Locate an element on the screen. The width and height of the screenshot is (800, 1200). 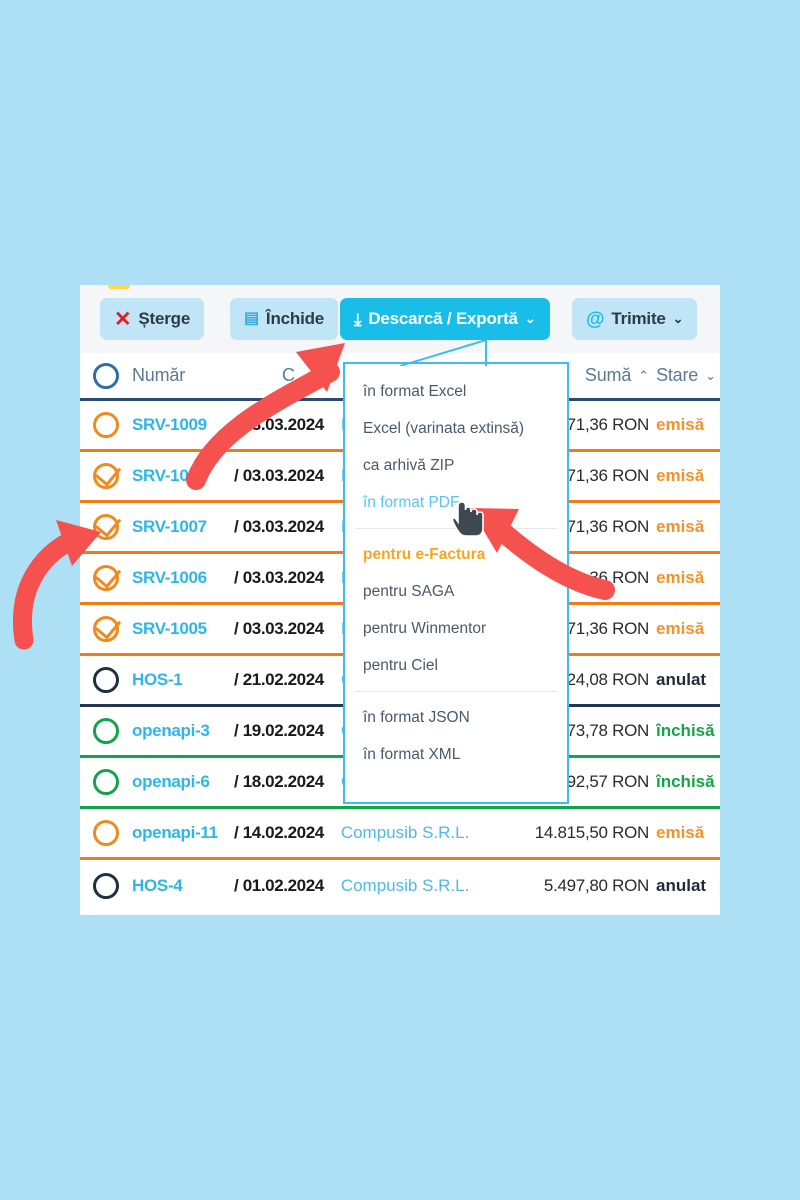
header-state: Stare is located at coordinates (677, 375).